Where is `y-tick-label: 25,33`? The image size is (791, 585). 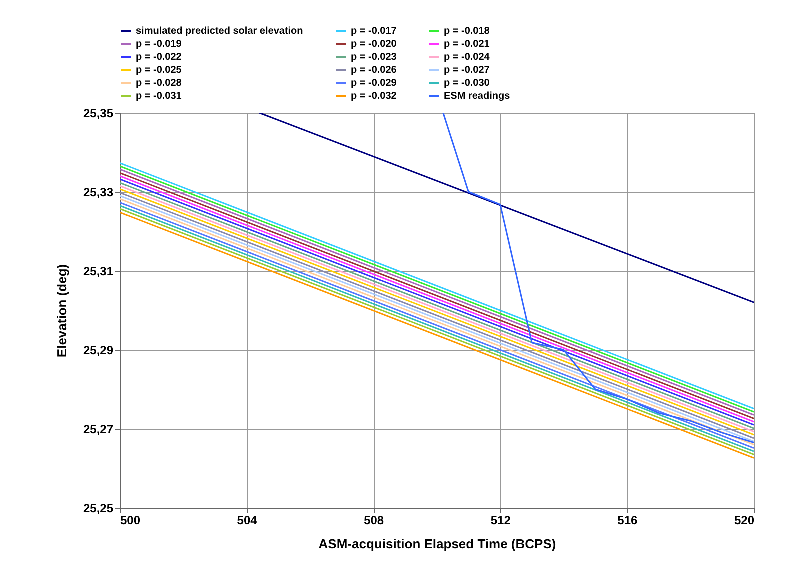
y-tick-label: 25,33 is located at coordinates (98, 193).